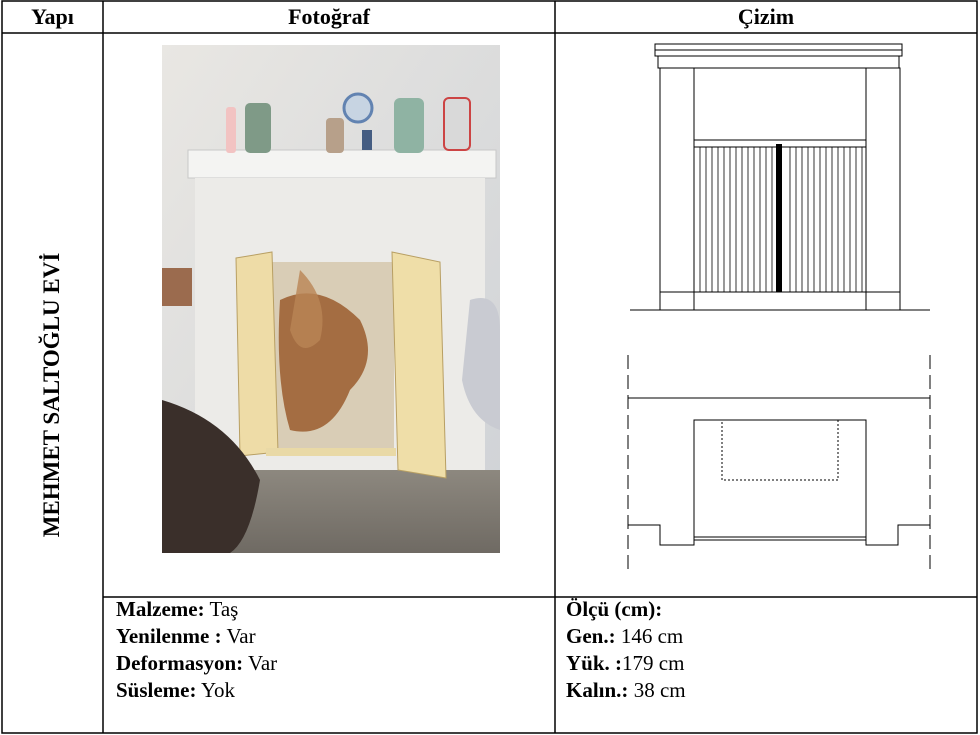 This screenshot has height=735, width=980. I want to click on detail-line: Yenilenme : Var, so click(196, 636).